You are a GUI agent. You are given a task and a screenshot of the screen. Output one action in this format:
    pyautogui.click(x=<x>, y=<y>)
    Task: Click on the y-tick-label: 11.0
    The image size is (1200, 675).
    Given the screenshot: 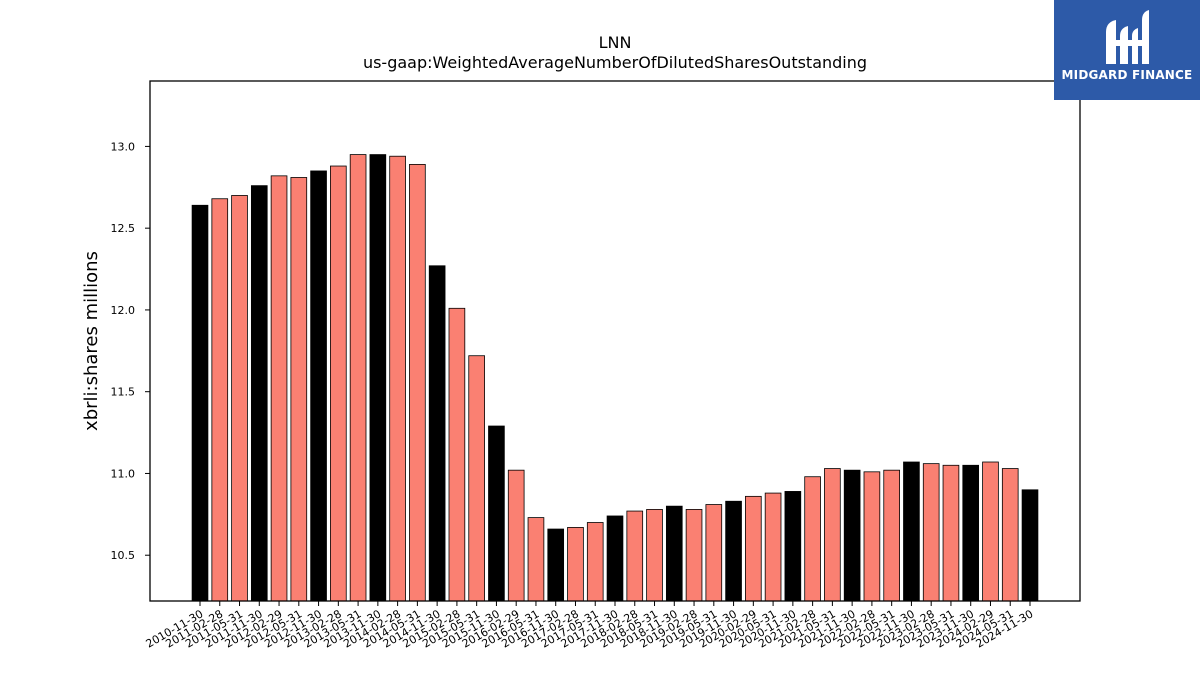 What is the action you would take?
    pyautogui.click(x=123, y=473)
    